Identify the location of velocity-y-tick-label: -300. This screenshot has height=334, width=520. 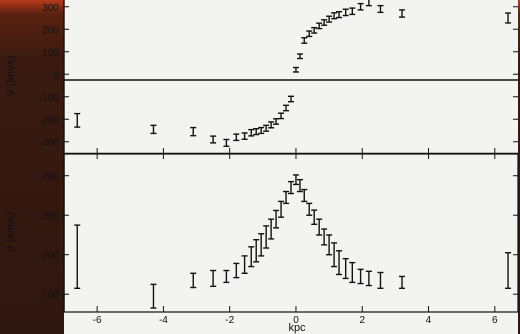
(49, 143).